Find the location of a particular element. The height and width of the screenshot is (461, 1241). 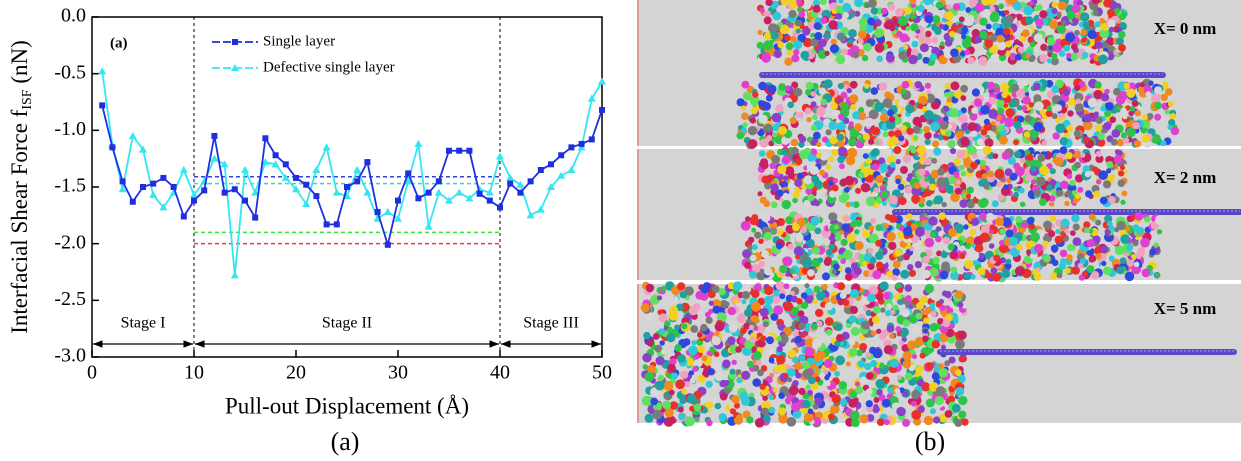

legend-marker is located at coordinates (235, 42).